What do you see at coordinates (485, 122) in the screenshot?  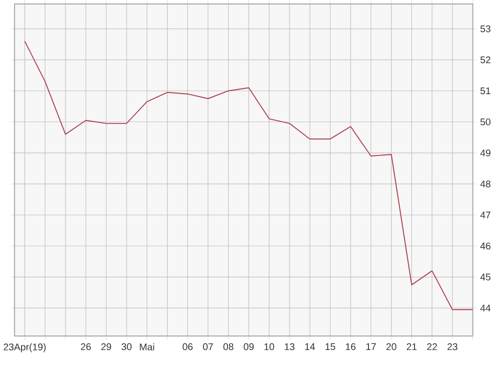 I see `y-tick-label: 50` at bounding box center [485, 122].